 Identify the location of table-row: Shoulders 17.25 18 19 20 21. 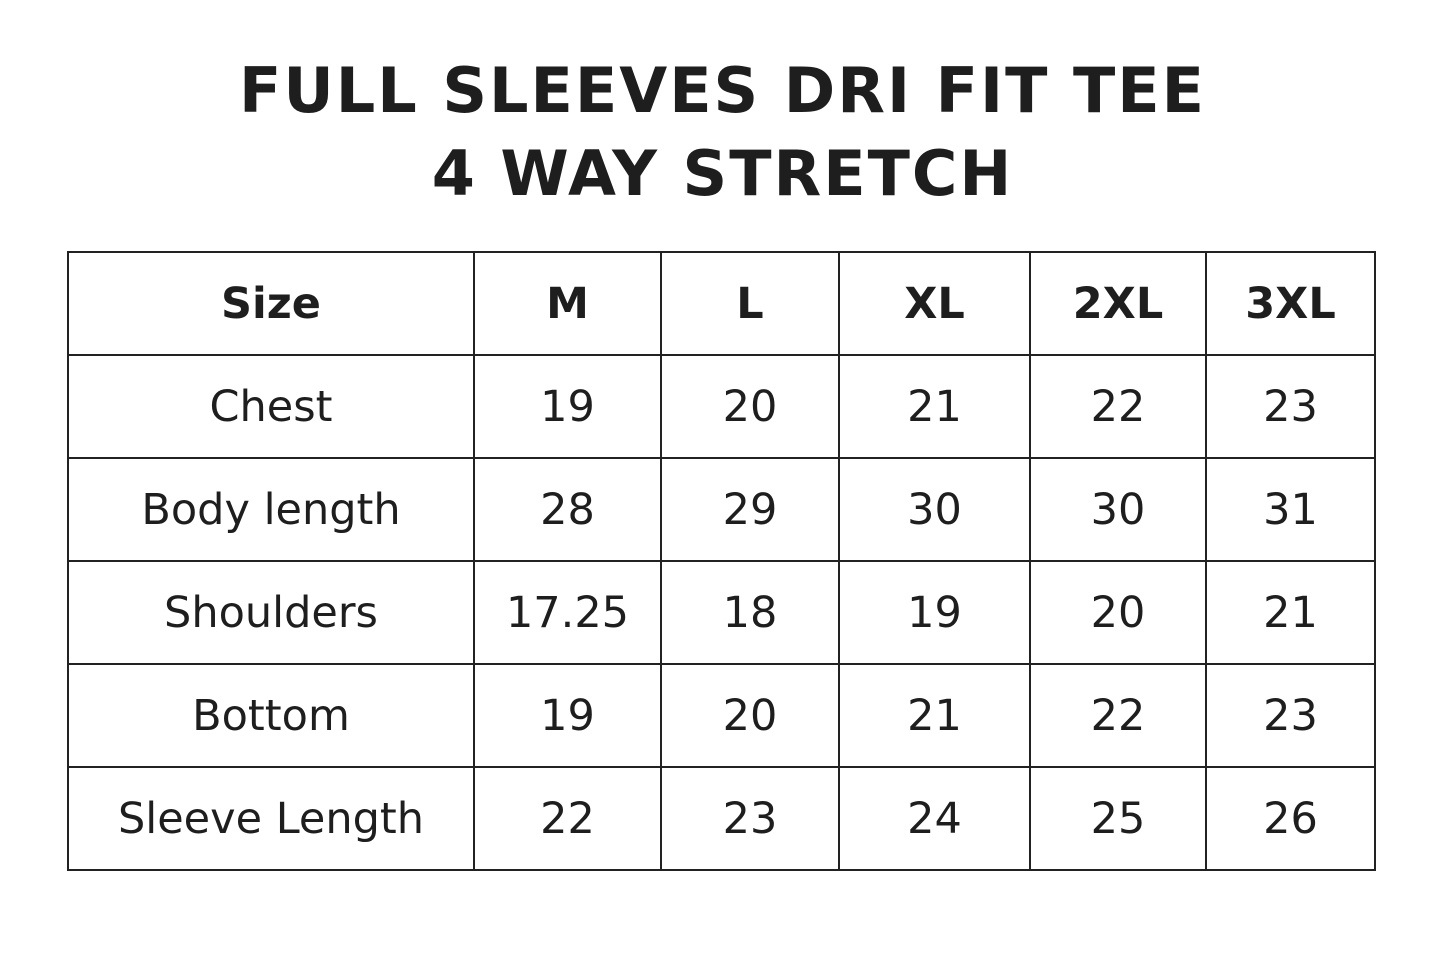
(721, 612).